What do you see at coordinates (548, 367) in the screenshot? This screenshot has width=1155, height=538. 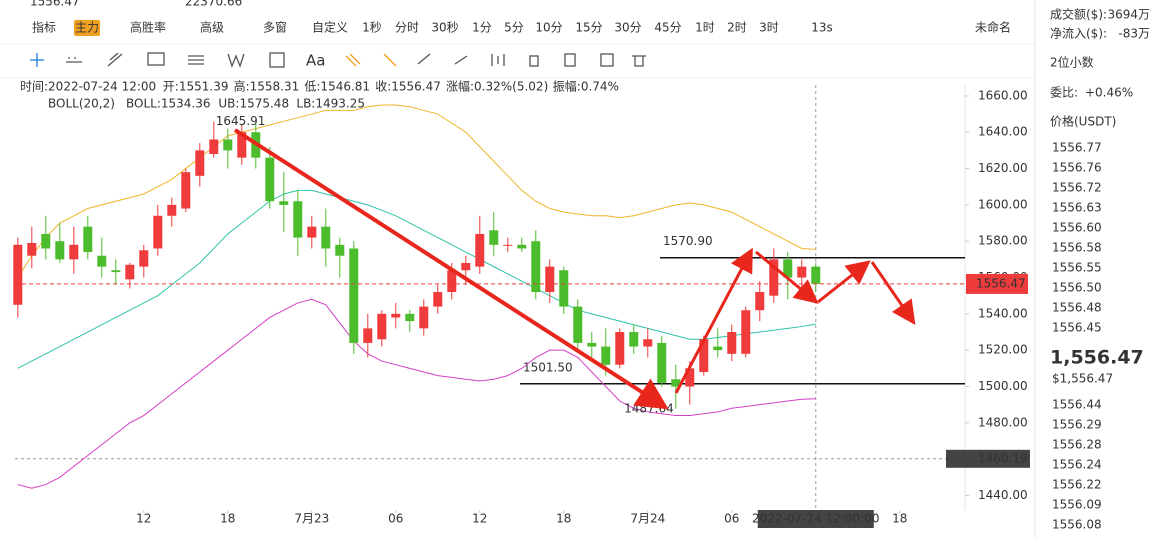 I see `level-label: 1501.50` at bounding box center [548, 367].